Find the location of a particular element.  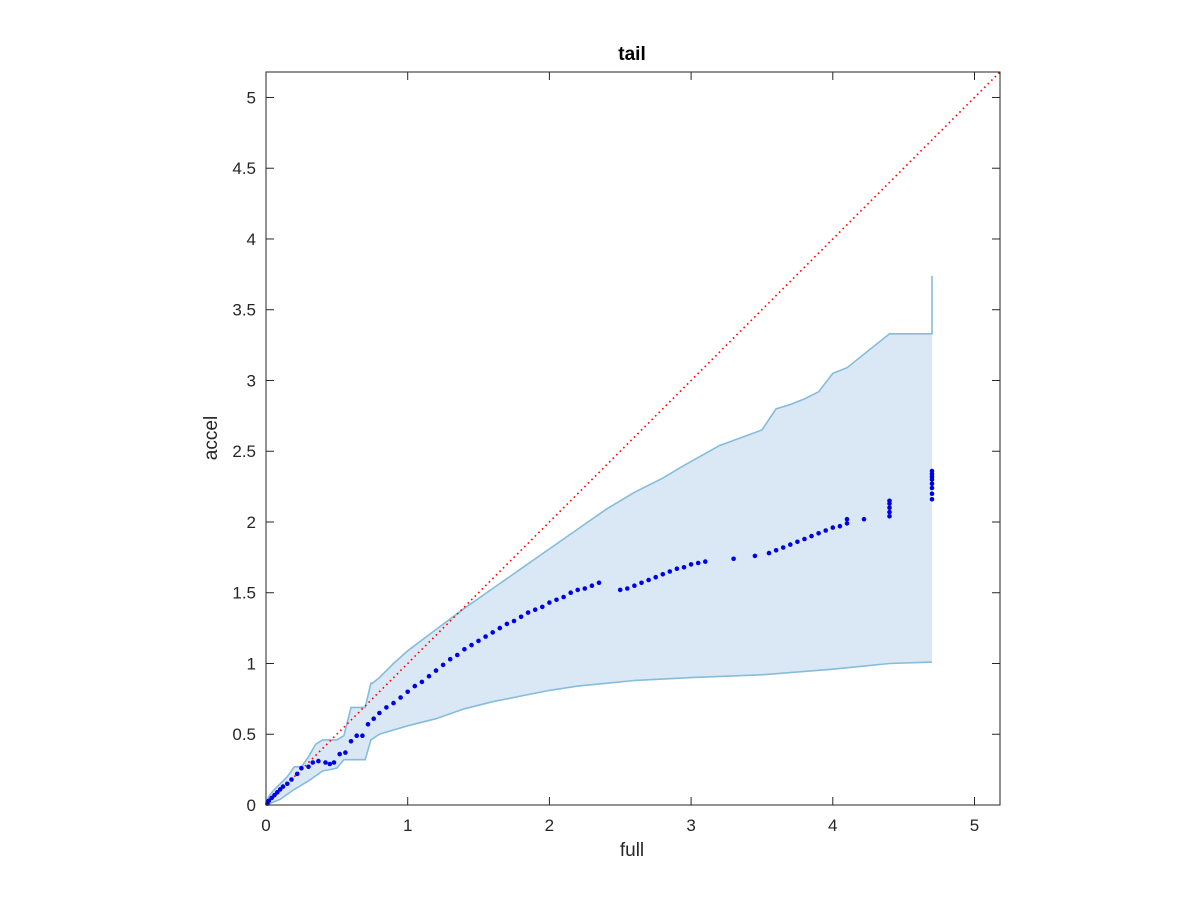

y-tick-label: 5 is located at coordinates (251, 97).